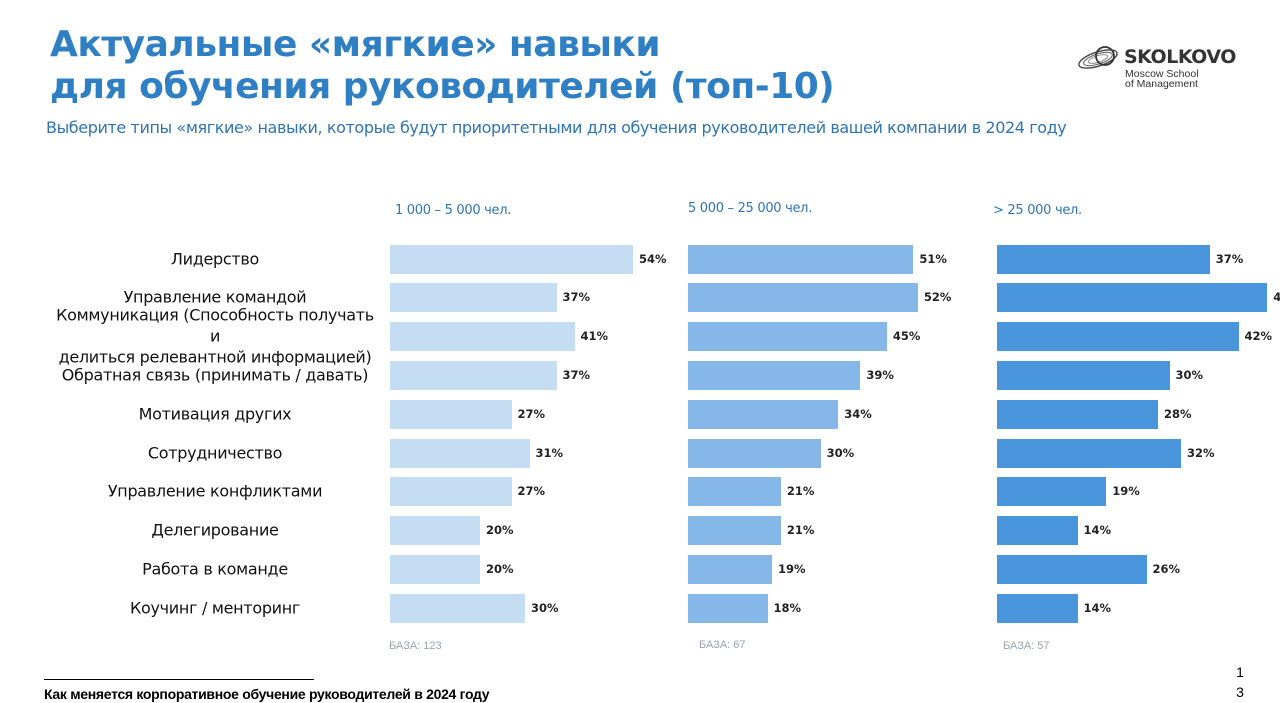 Image resolution: width=1280 pixels, height=703 pixels. I want to click on data-label: 26%, so click(1166, 569).